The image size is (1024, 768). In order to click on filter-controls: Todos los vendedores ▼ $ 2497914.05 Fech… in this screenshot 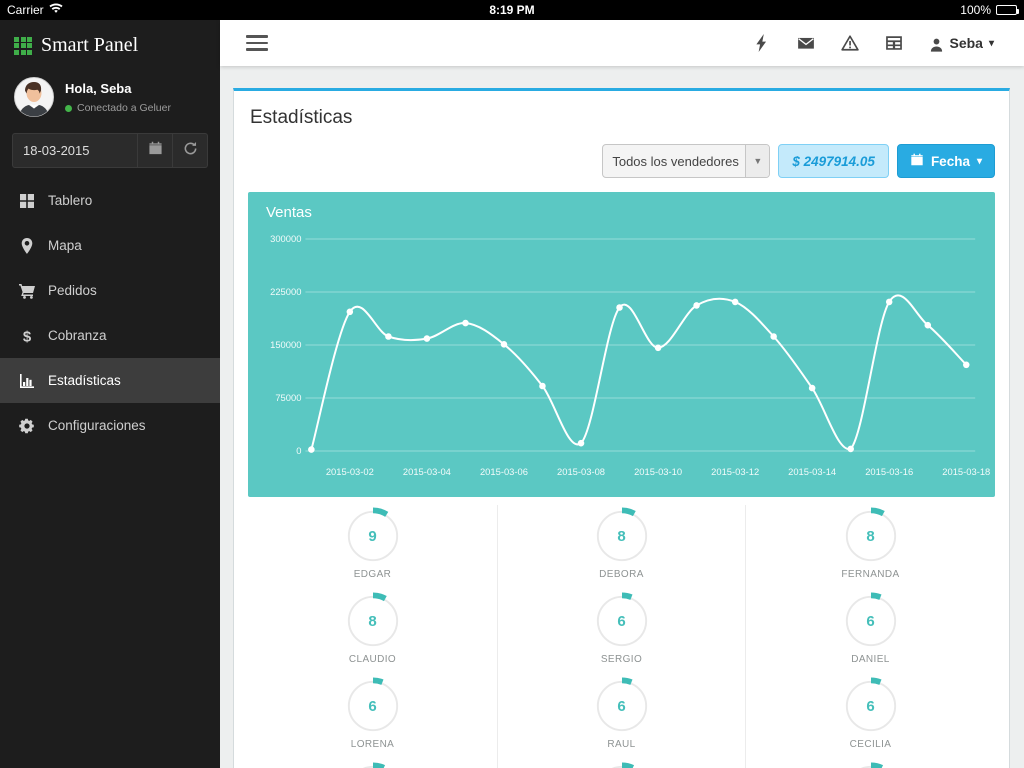, I will do `click(621, 161)`.